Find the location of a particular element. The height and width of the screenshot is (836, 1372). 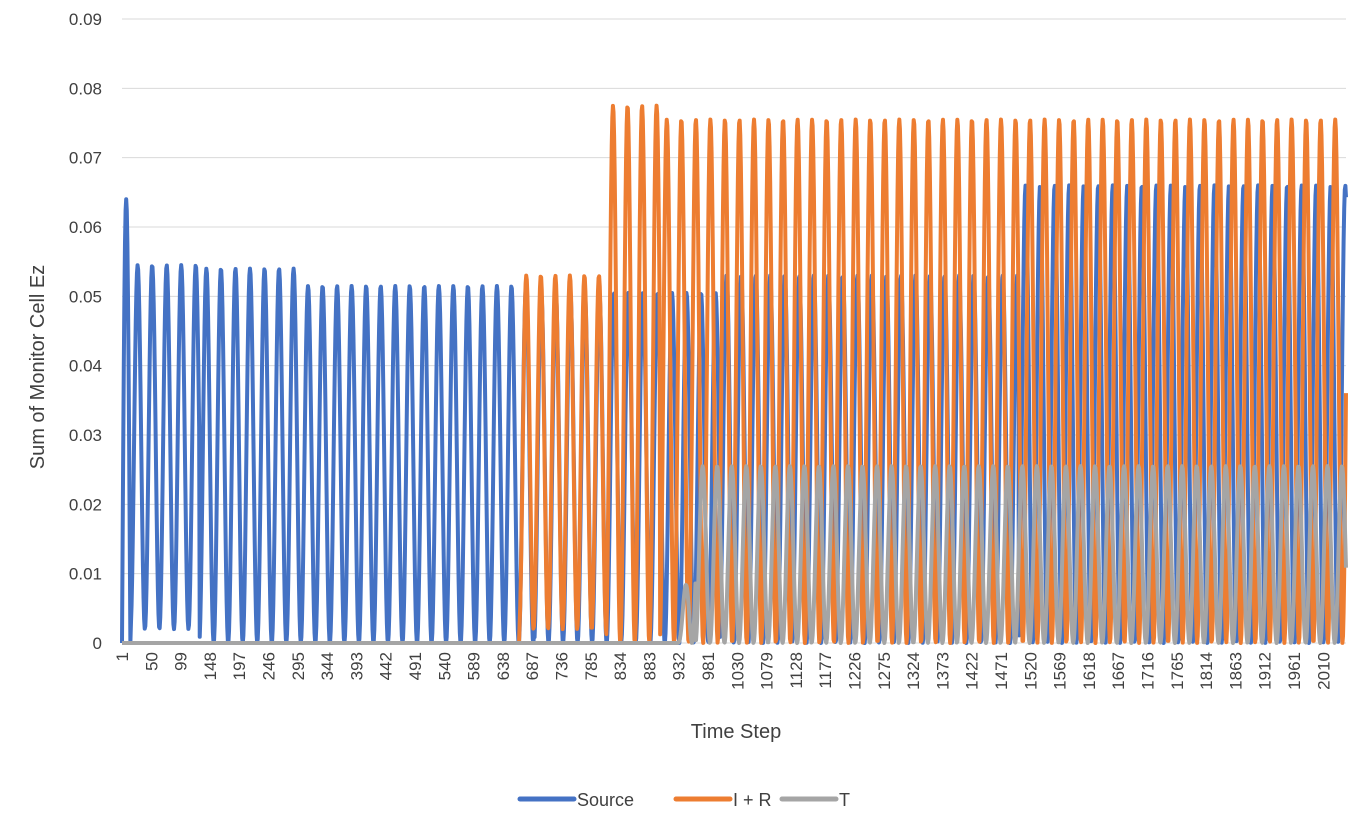

x-tick-label: 1814 is located at coordinates (1206, 671).